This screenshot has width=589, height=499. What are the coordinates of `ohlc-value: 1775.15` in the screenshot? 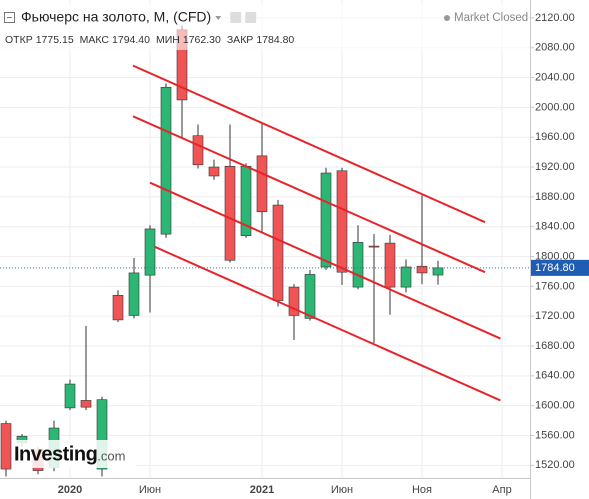 It's located at (55, 40).